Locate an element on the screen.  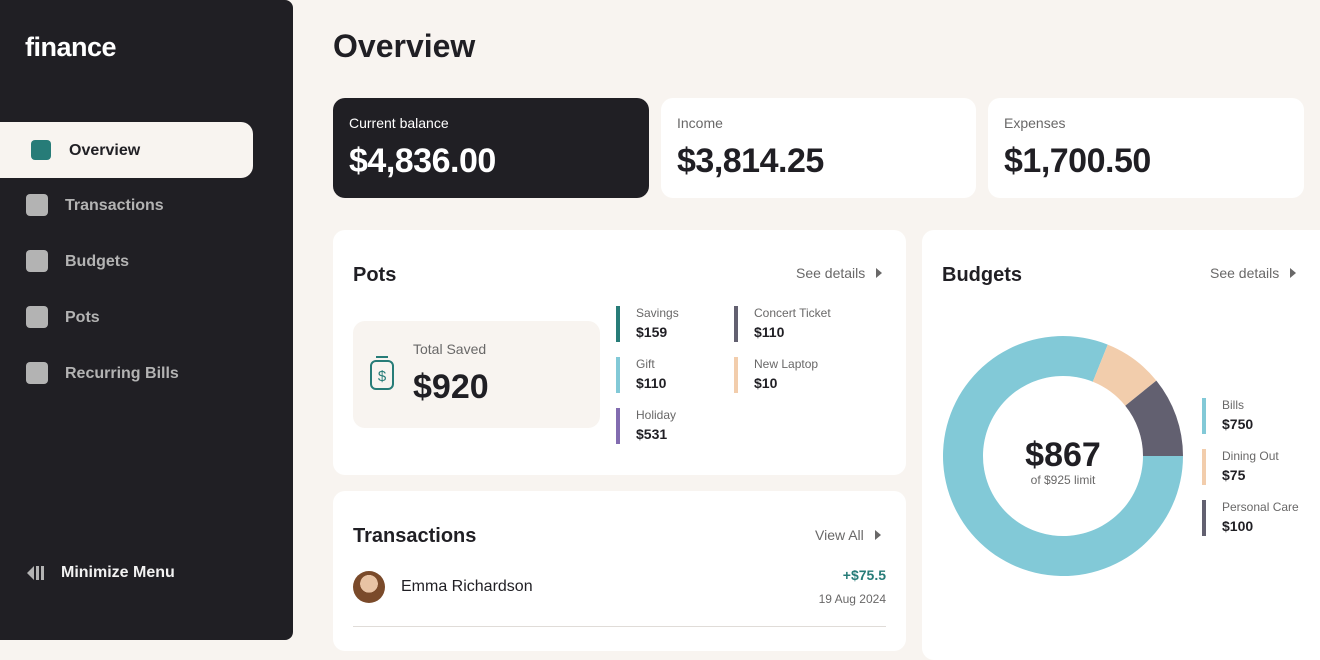
legend-value: $750 is located at coordinates (1238, 424).